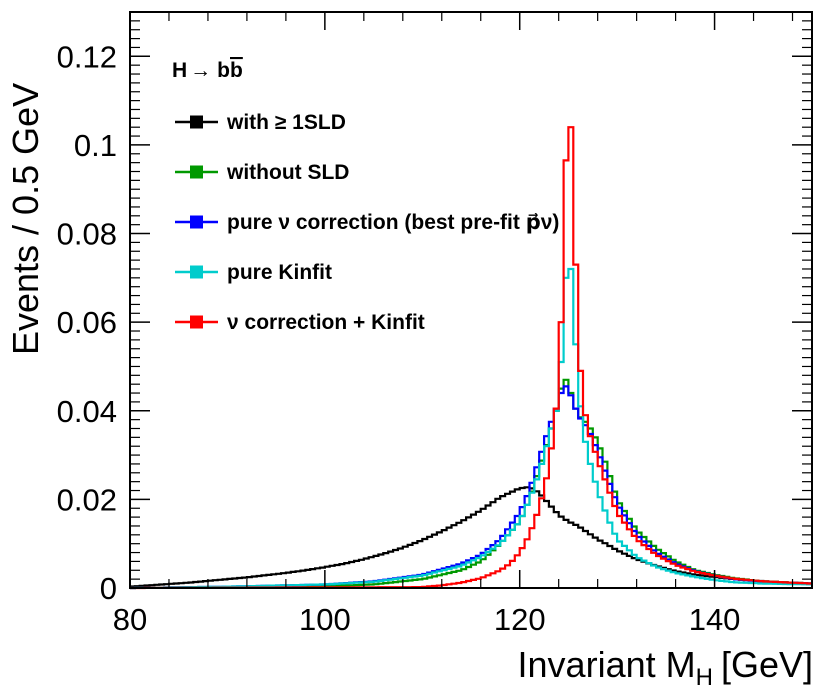 The image size is (822, 695). What do you see at coordinates (87, 411) in the screenshot?
I see `y-tick-label: 0.04` at bounding box center [87, 411].